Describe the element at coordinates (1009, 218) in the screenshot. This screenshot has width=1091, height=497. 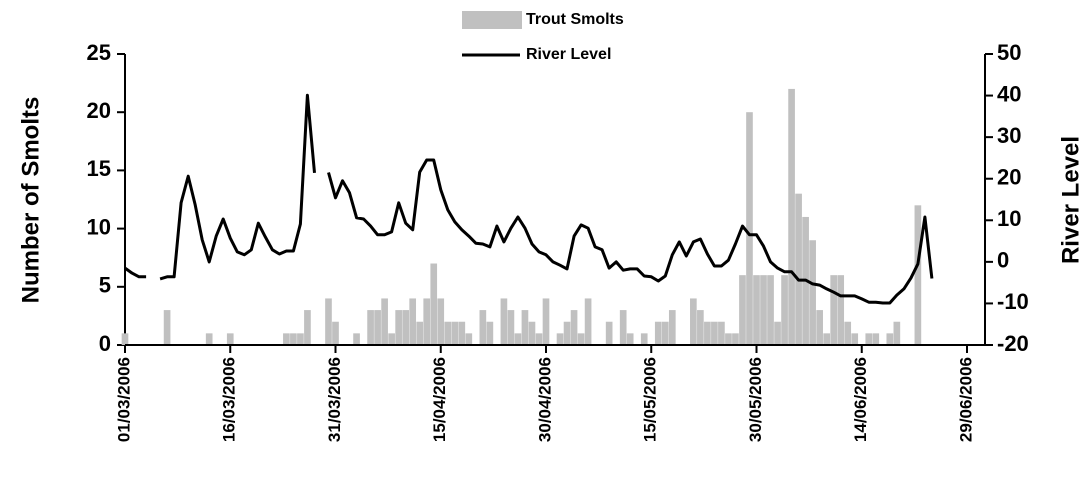
I see `y2-tick-label: 10` at that location.